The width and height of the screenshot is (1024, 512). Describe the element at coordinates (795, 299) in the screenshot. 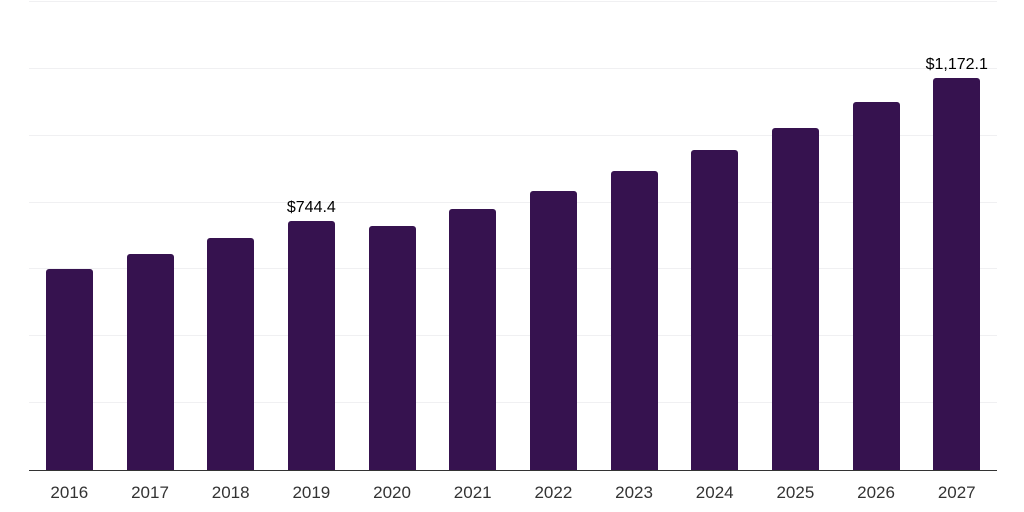

I see `bar-2025` at that location.